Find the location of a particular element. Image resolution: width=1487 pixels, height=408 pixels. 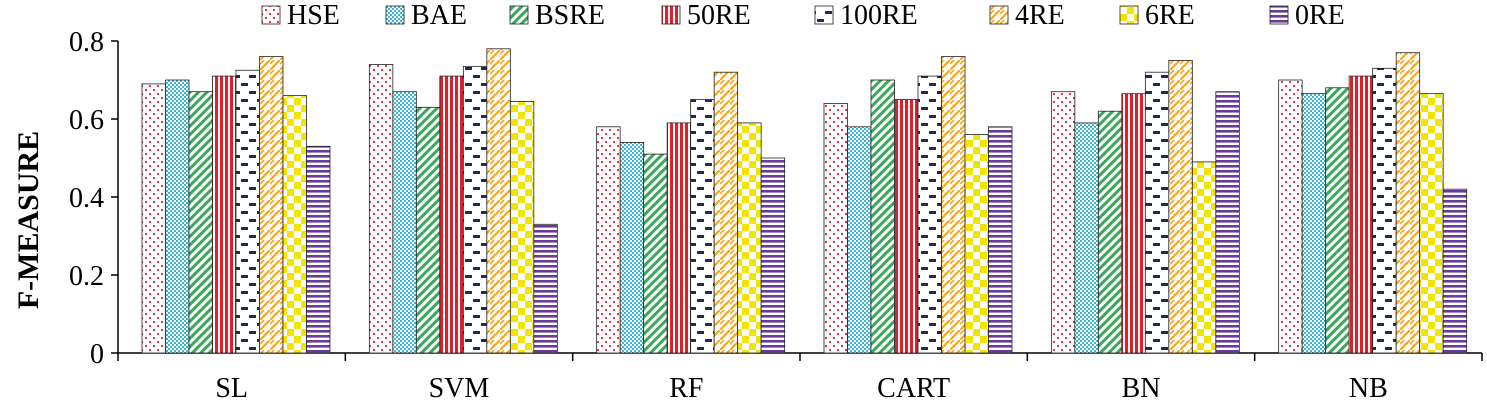

bar-50re-cart is located at coordinates (906, 226).